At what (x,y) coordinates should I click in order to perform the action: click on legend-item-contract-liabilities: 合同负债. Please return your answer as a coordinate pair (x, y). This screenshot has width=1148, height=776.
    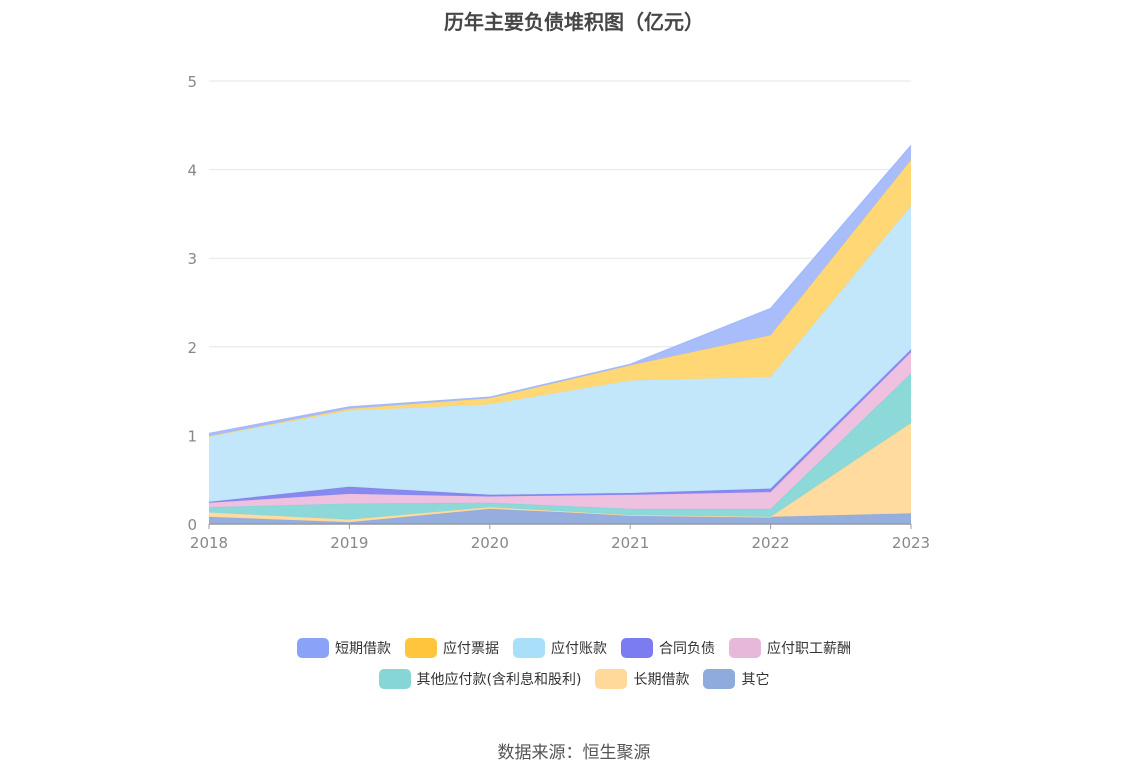
    Looking at the image, I should click on (668, 648).